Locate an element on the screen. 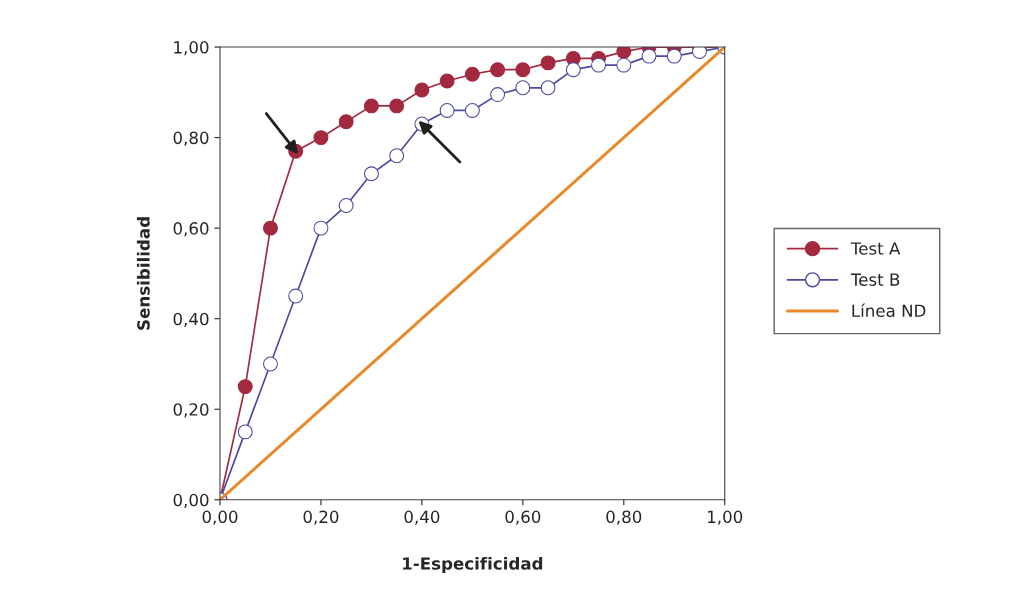 The image size is (1028, 611). y-axis-title: Sensibilidad is located at coordinates (143, 273).